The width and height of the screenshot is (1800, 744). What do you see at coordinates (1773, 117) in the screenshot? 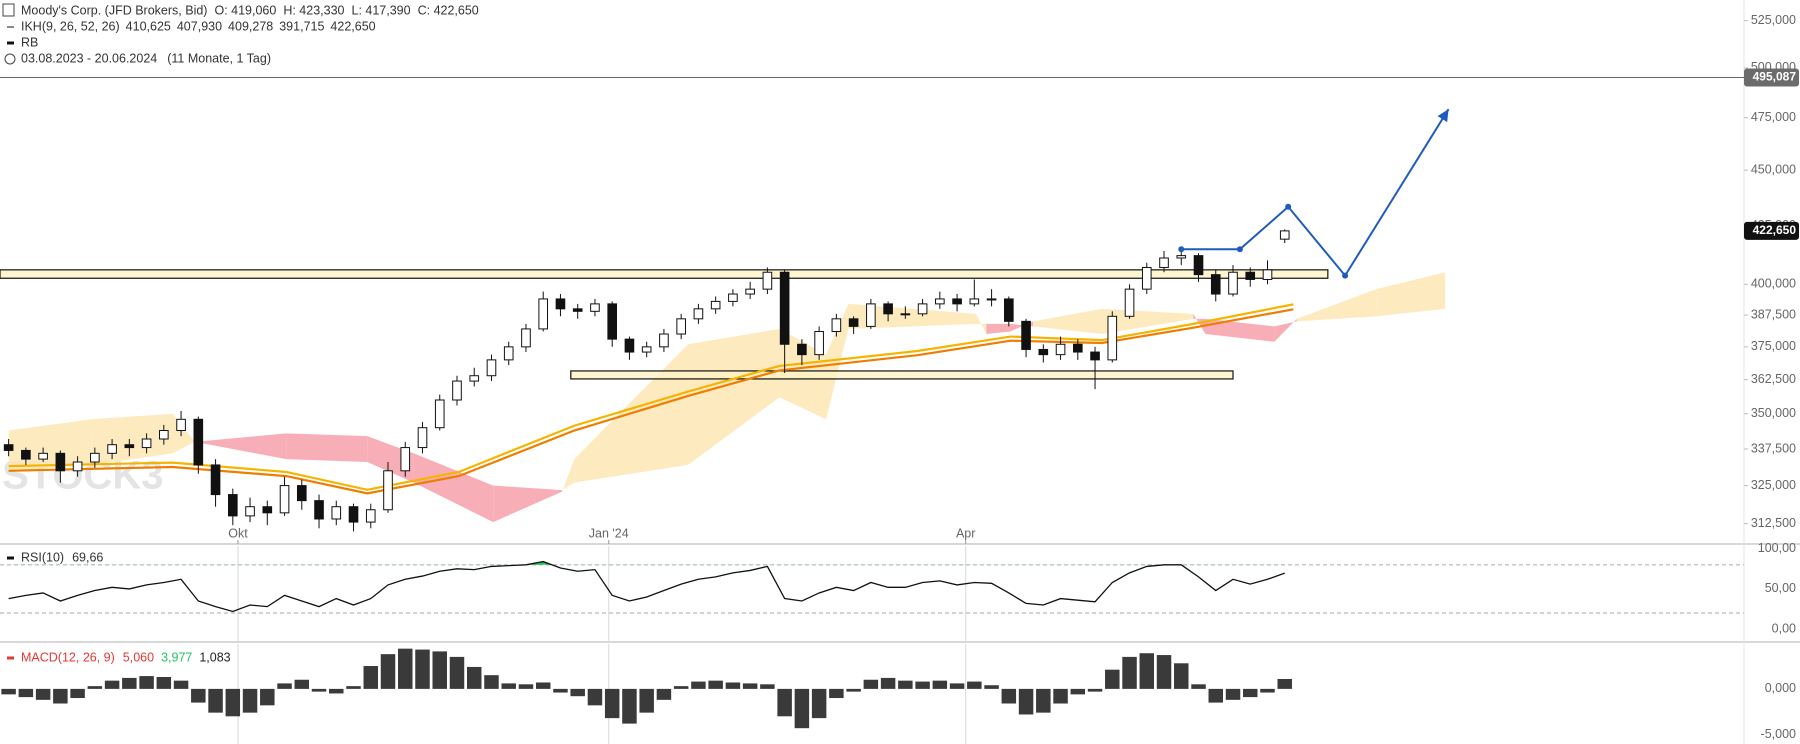
I see `y-tick-label: 475,000` at bounding box center [1773, 117].